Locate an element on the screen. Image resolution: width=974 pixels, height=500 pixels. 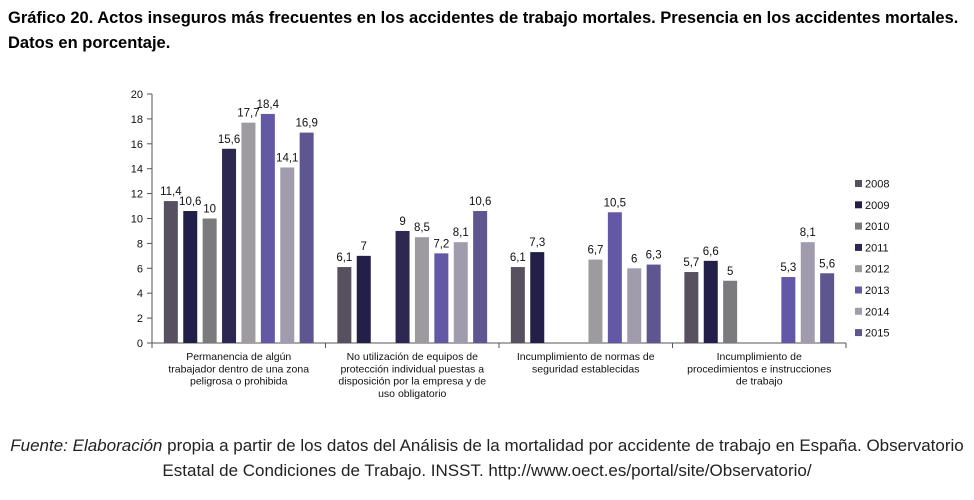
category-label: No utilización de equipos de is located at coordinates (412, 357).